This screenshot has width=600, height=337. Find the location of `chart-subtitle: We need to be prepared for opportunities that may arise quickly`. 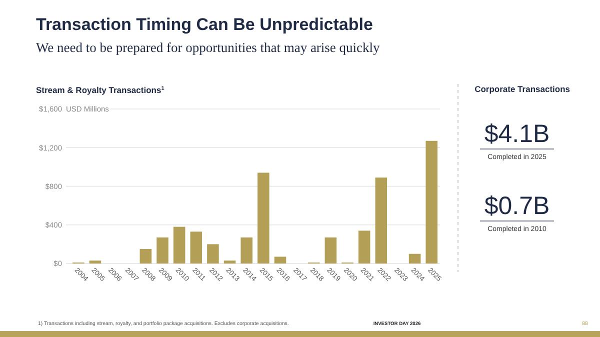

chart-subtitle: We need to be prepared for opportunities that may arise quickly is located at coordinates (208, 47).